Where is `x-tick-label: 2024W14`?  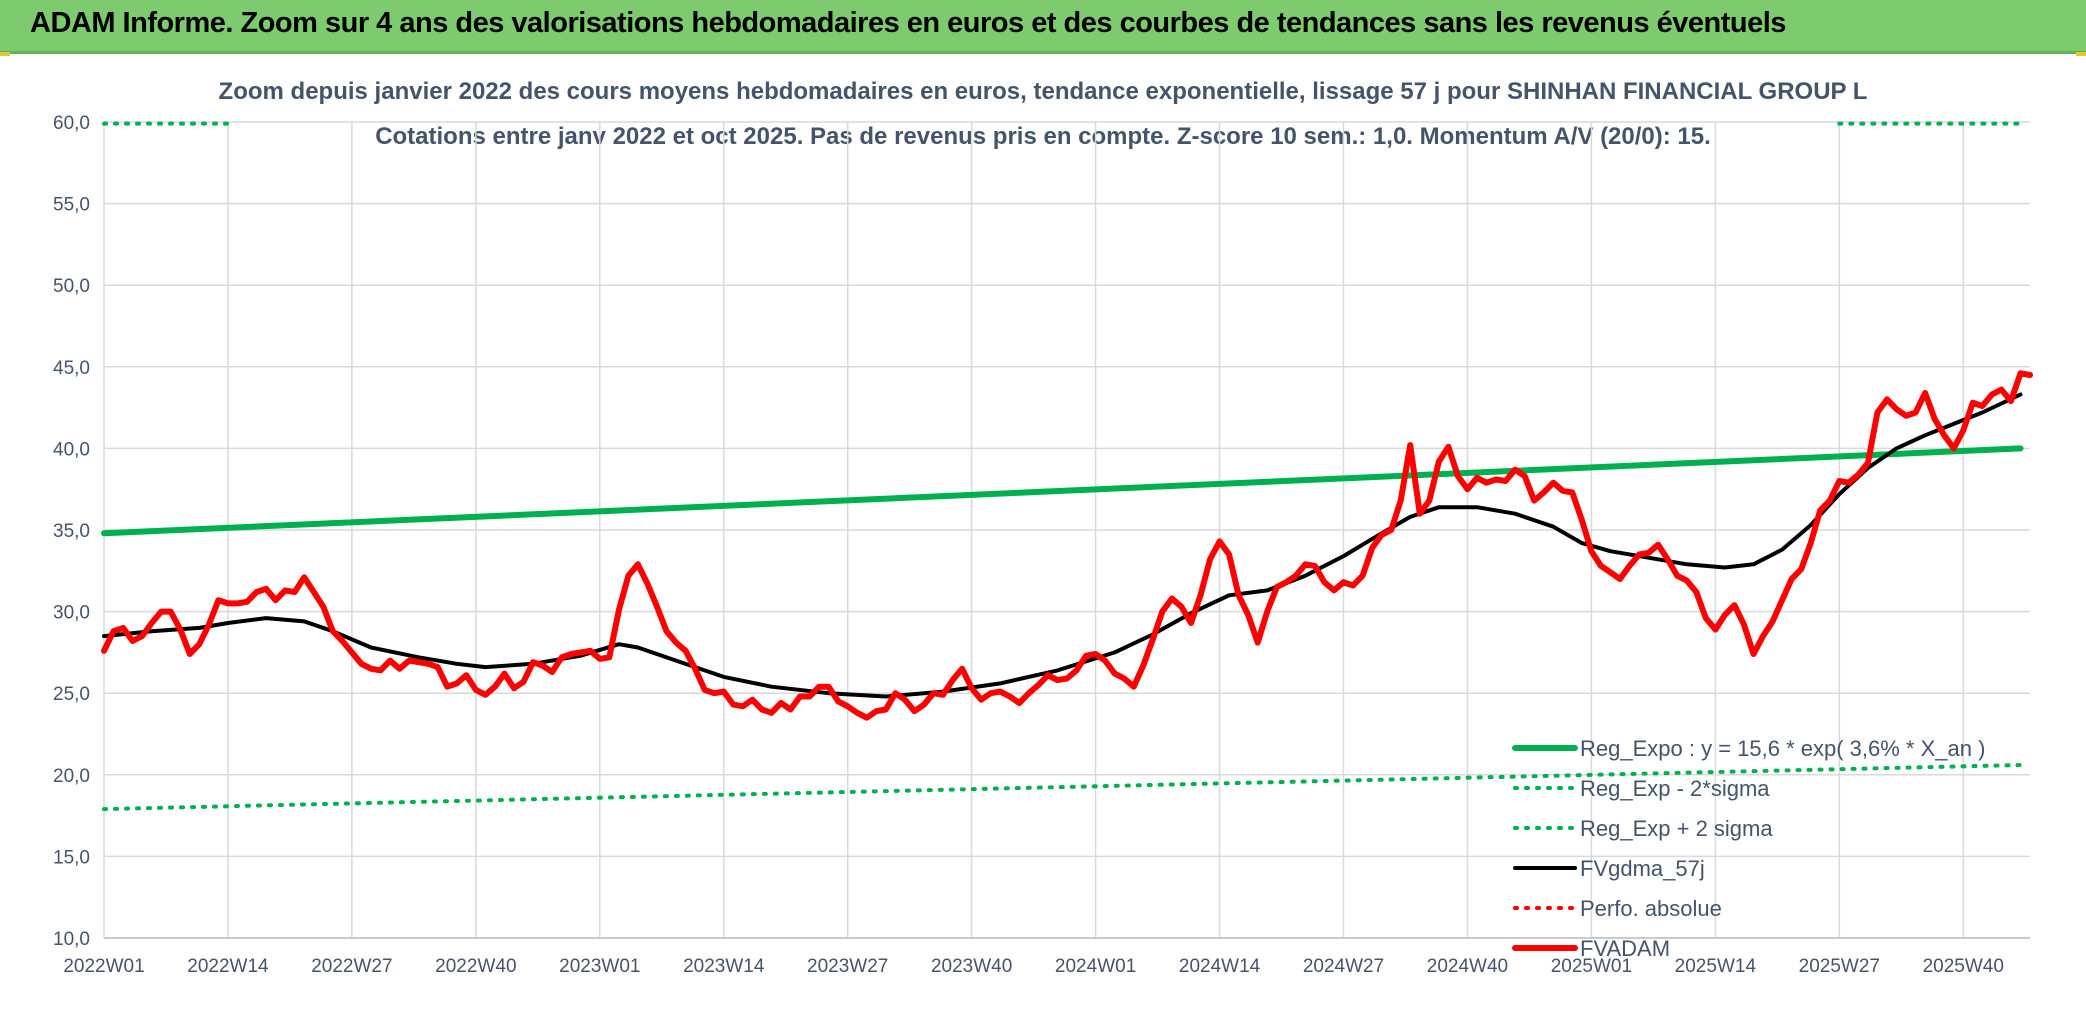 x-tick-label: 2024W14 is located at coordinates (1220, 966).